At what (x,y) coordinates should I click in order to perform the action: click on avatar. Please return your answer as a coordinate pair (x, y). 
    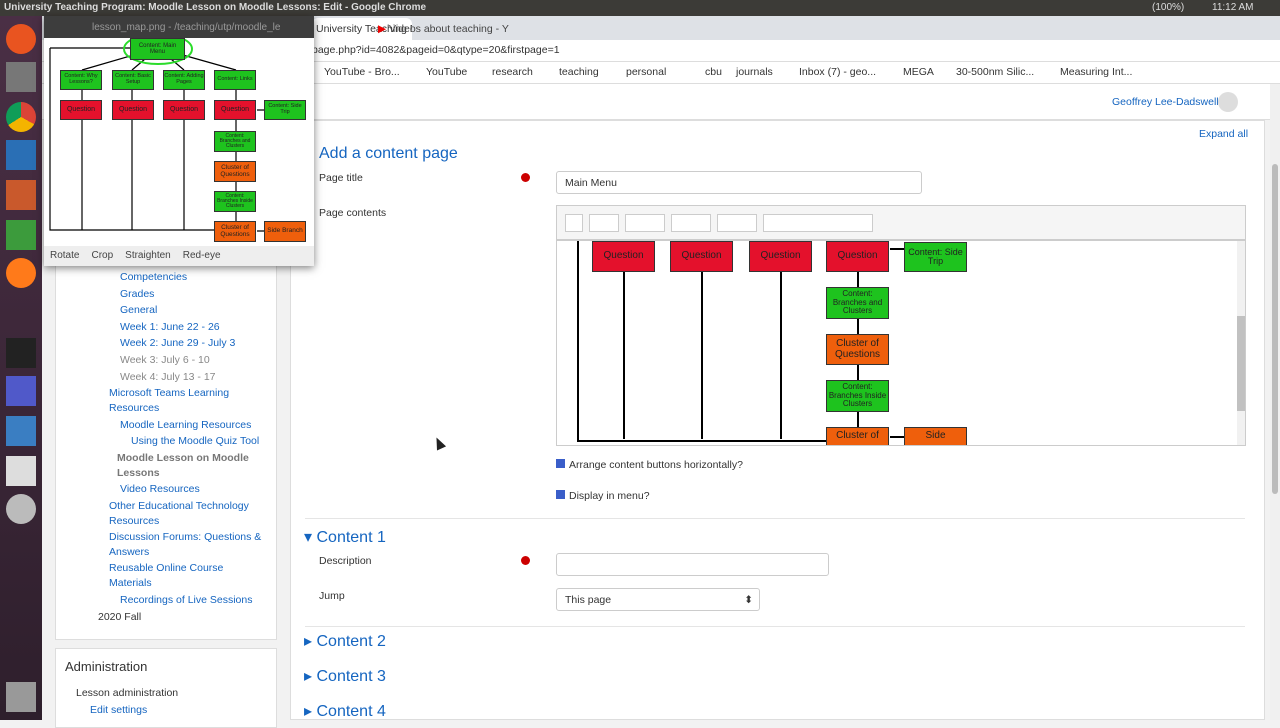
    Looking at the image, I should click on (1228, 102).